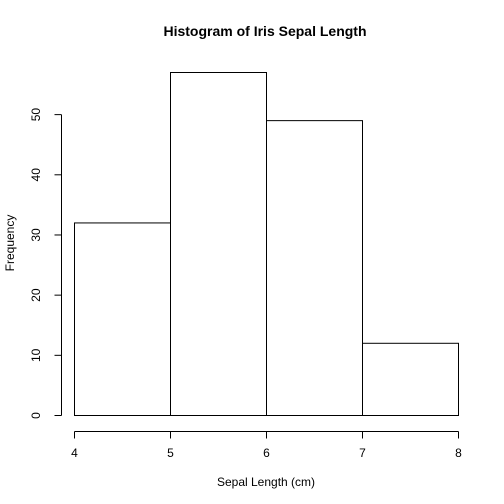 The image size is (504, 504). What do you see at coordinates (266, 453) in the screenshot?
I see `x-tick-label-2: 6` at bounding box center [266, 453].